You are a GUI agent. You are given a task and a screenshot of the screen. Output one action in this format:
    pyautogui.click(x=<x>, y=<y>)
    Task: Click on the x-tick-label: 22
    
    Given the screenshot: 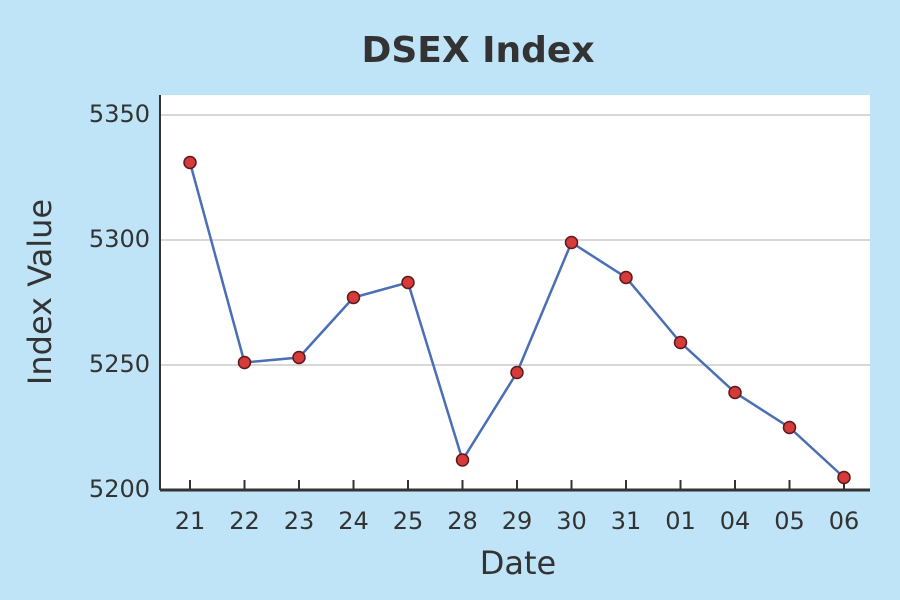 What is the action you would take?
    pyautogui.click(x=244, y=521)
    